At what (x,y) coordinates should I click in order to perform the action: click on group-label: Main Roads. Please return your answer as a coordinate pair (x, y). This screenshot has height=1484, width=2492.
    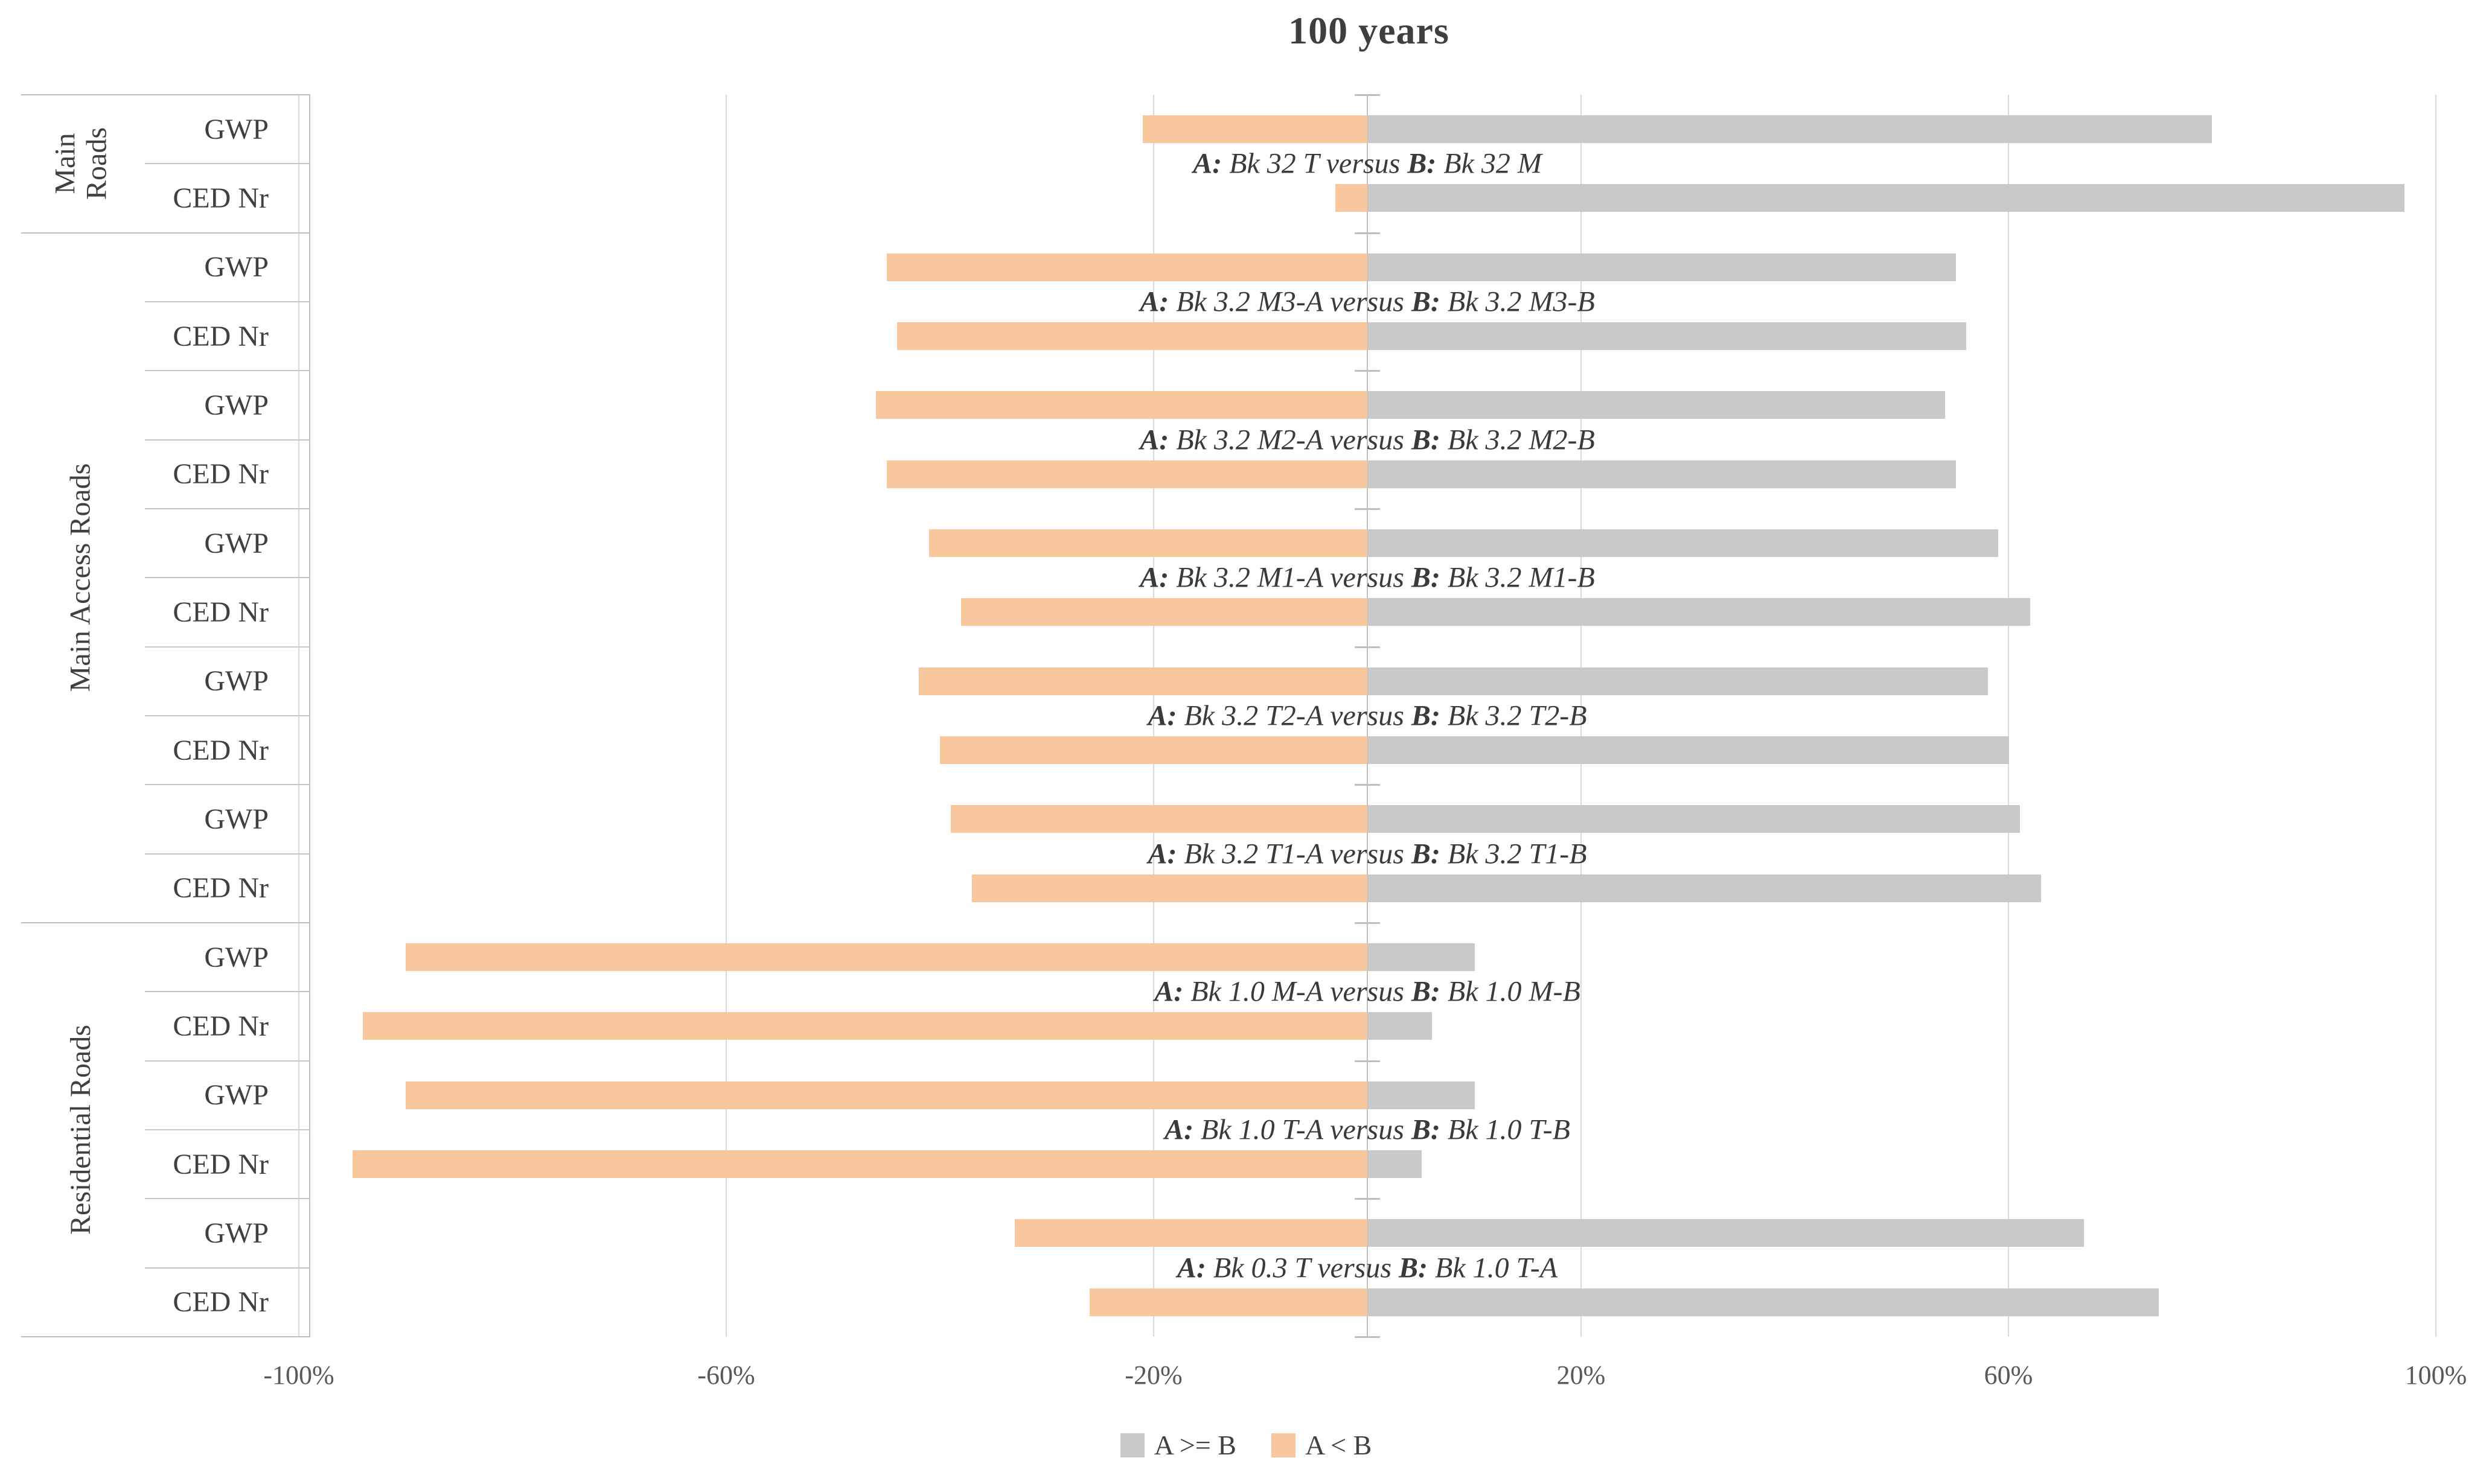
    Looking at the image, I should click on (80, 164).